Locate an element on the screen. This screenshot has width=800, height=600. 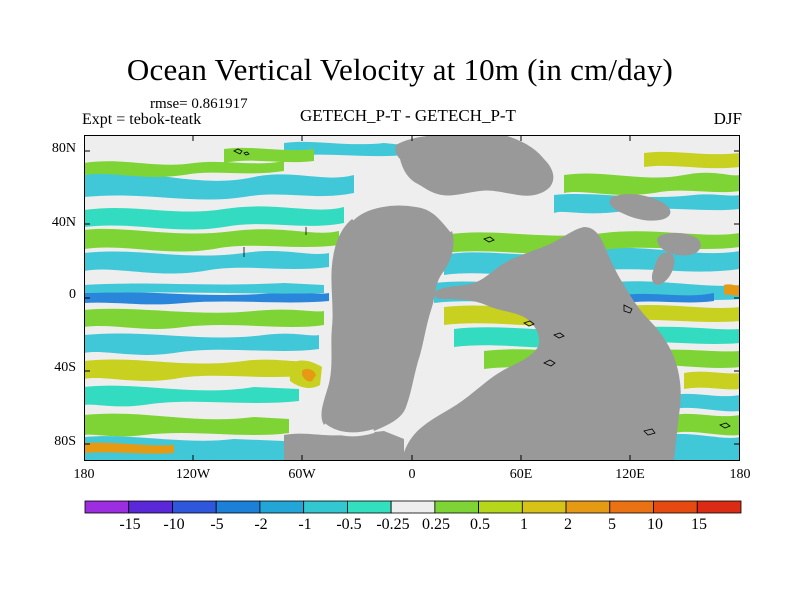
land-southern-strip is located at coordinates (344, 446).